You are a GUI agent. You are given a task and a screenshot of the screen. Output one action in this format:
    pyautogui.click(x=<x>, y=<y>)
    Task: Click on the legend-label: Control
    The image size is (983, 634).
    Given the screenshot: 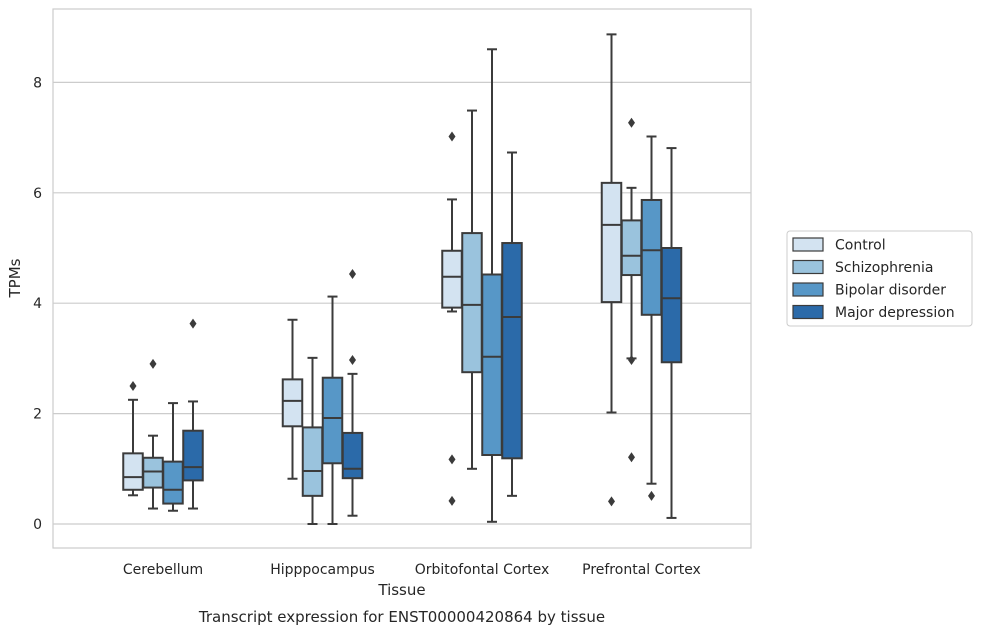 What is the action you would take?
    pyautogui.click(x=860, y=246)
    